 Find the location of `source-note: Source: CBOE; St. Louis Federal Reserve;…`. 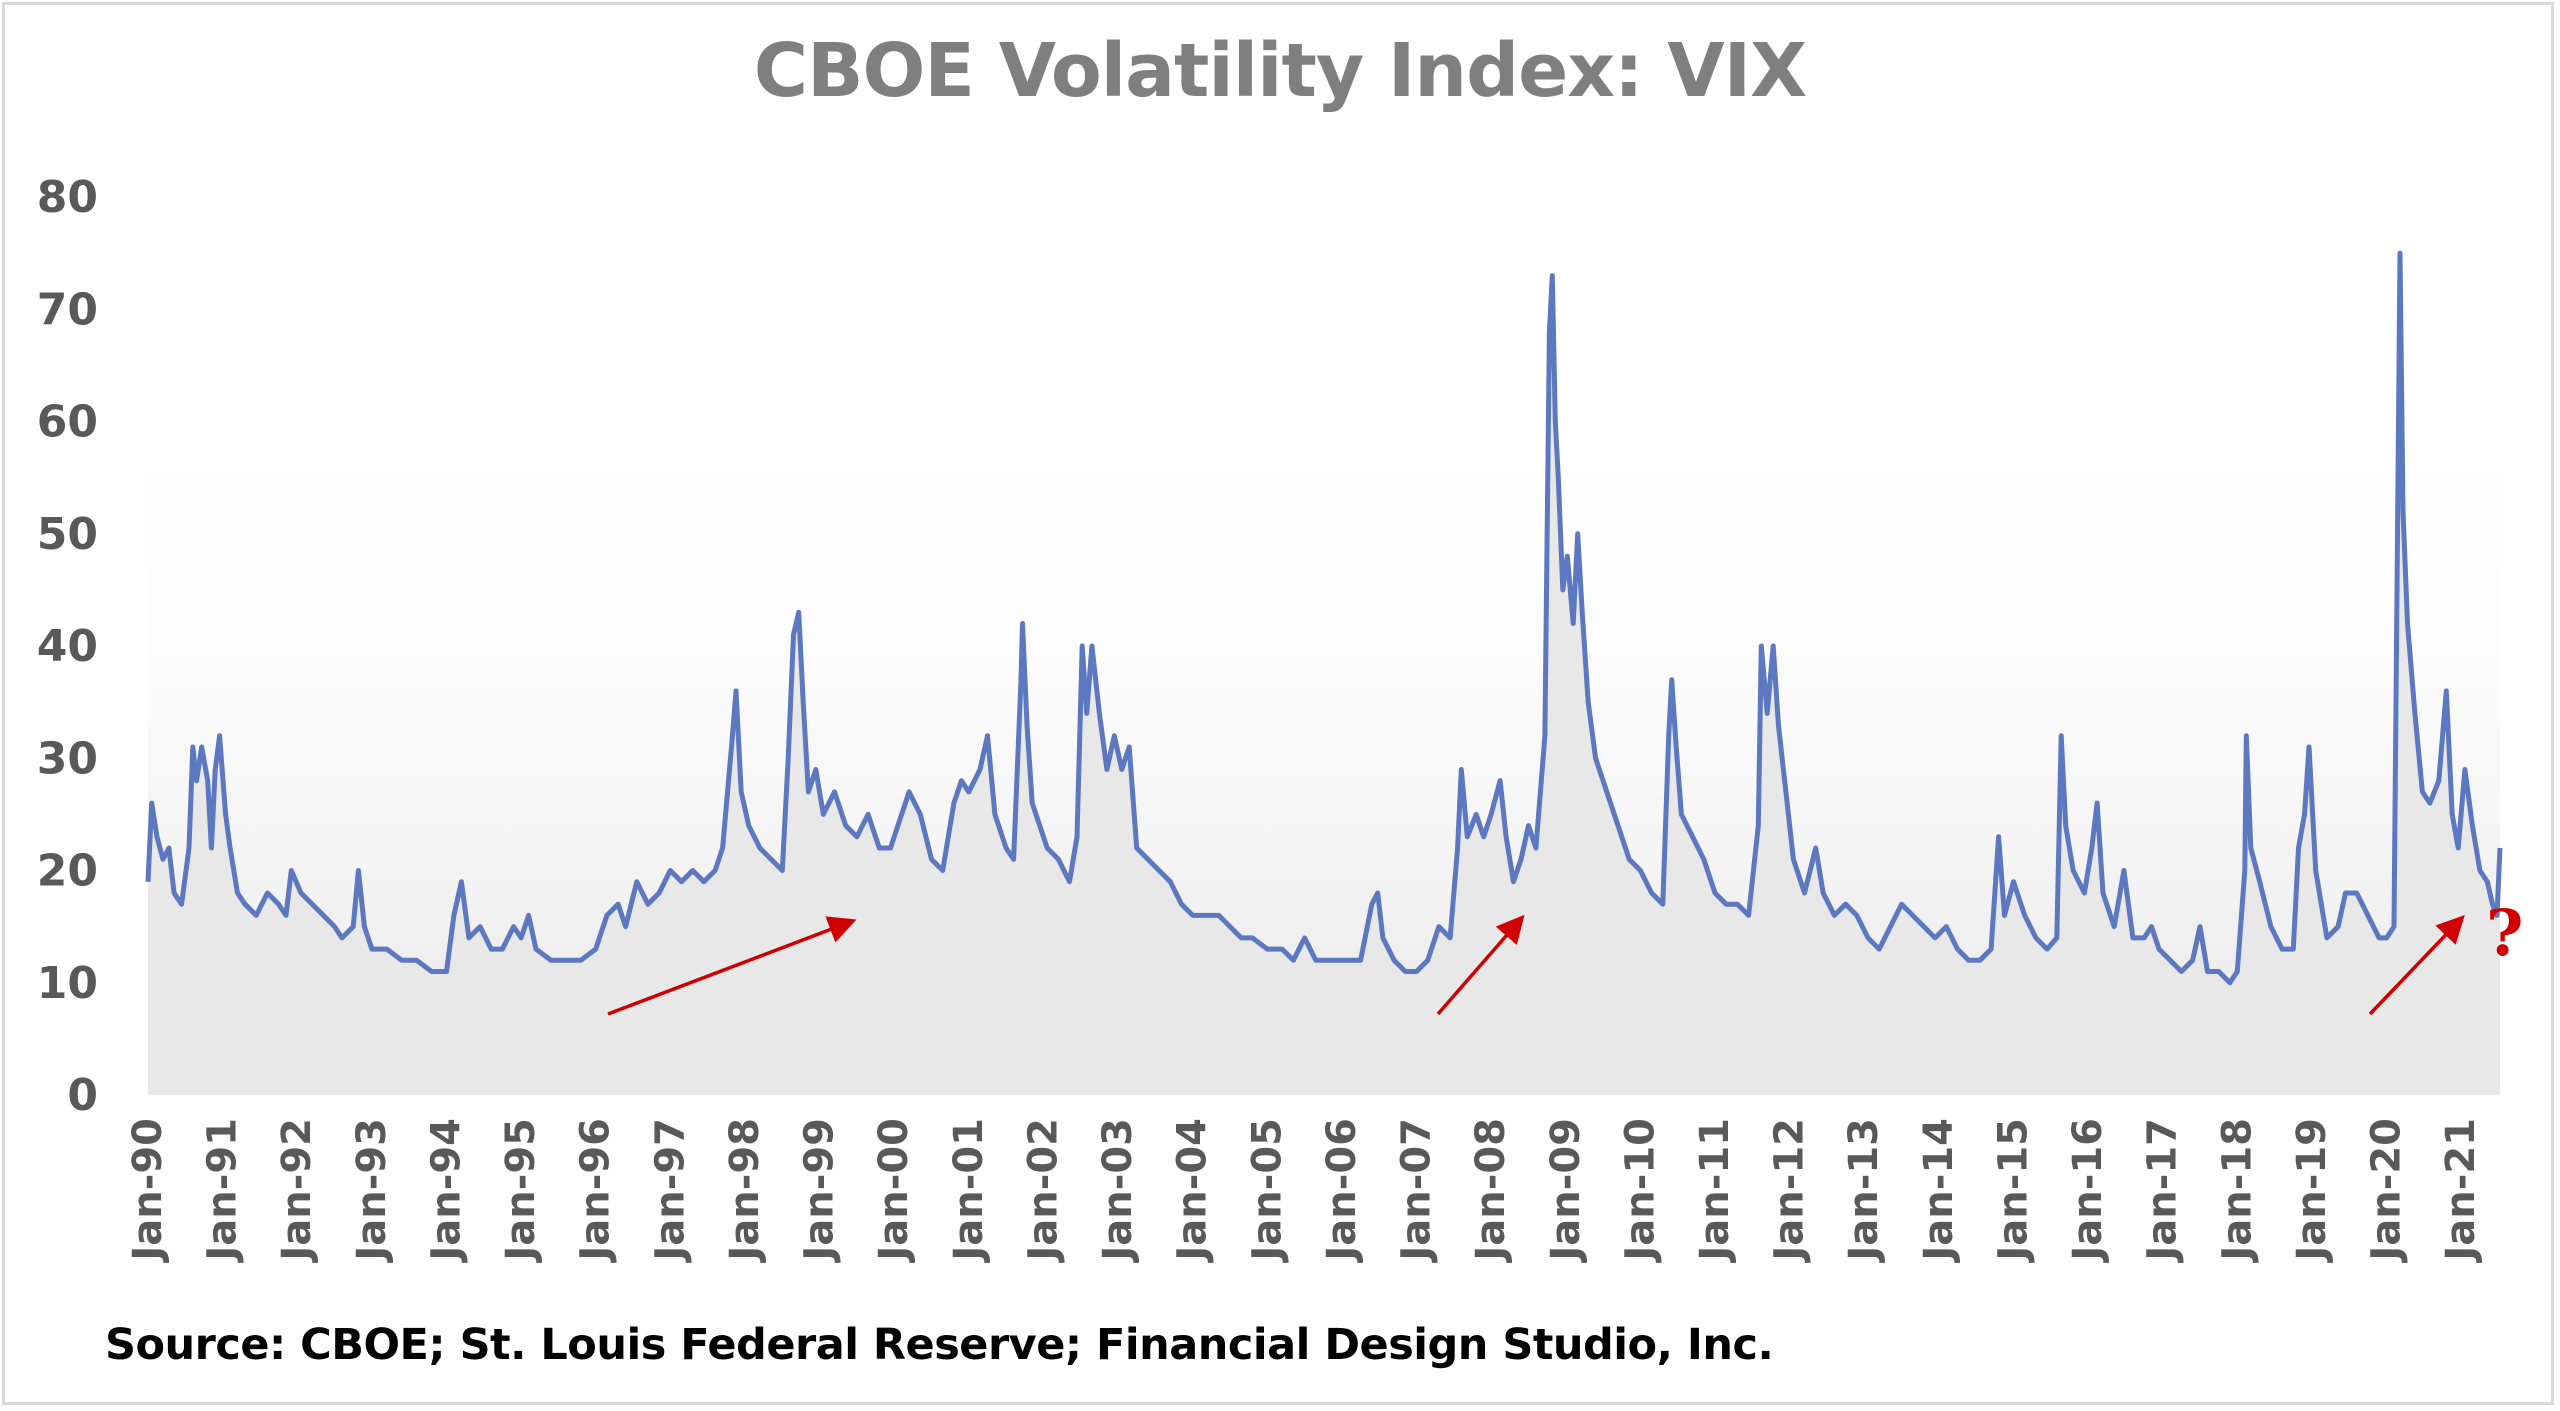

source-note: Source: CBOE; St. Louis Federal Reserve;… is located at coordinates (939, 1345).